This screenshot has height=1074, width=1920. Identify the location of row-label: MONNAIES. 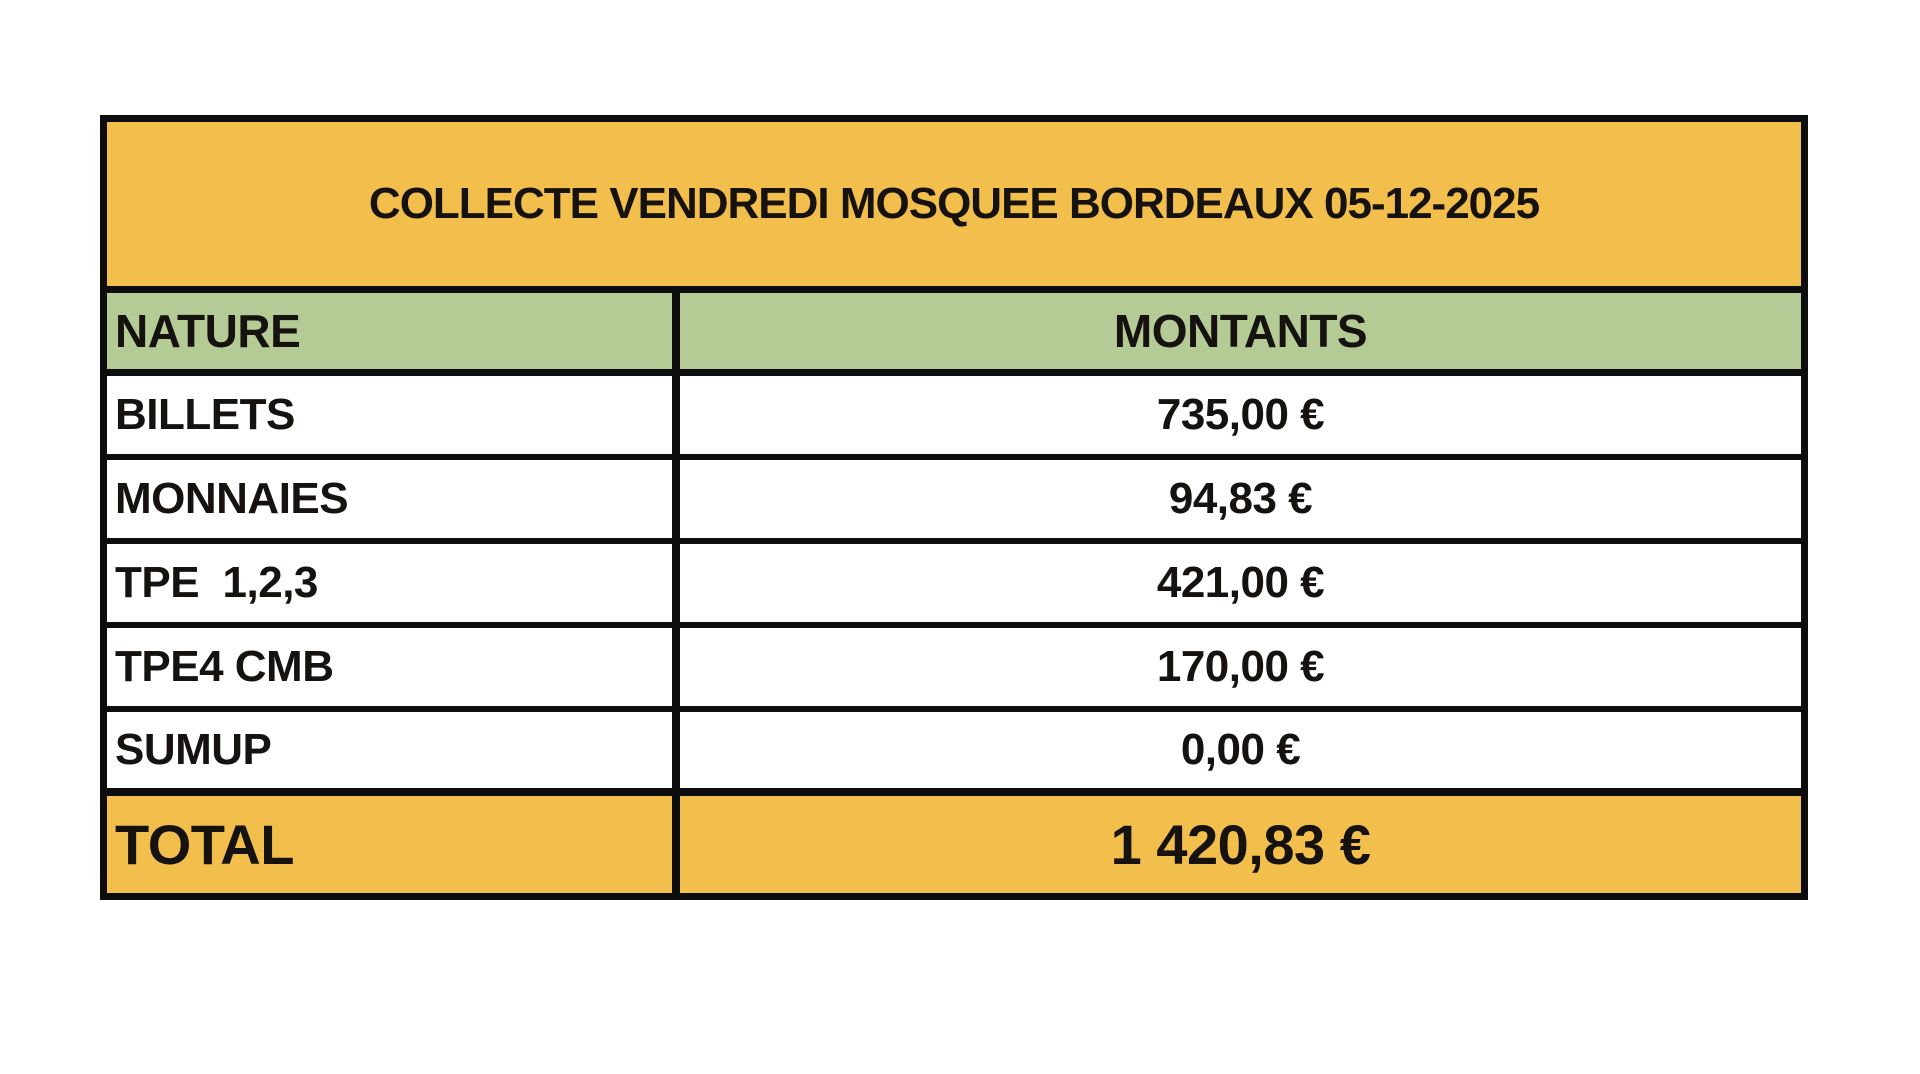
(232, 498).